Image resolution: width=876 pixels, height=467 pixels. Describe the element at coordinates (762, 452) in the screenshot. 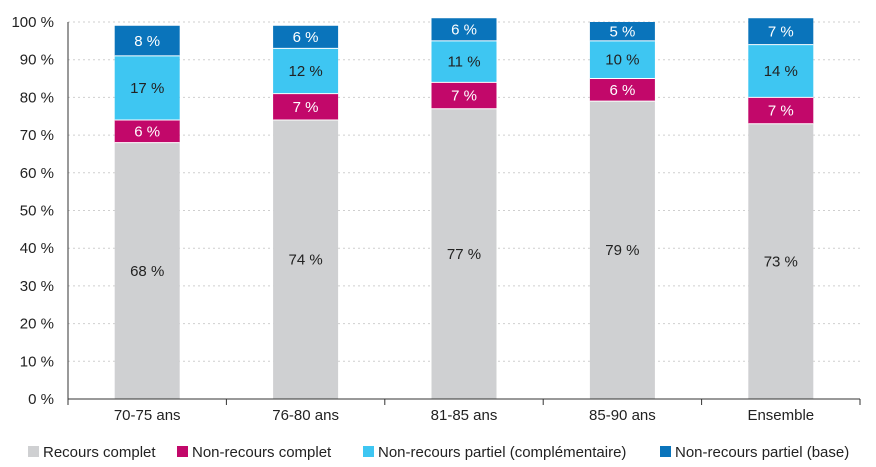

I see `legend-label: Non-recours partiel (base)` at that location.